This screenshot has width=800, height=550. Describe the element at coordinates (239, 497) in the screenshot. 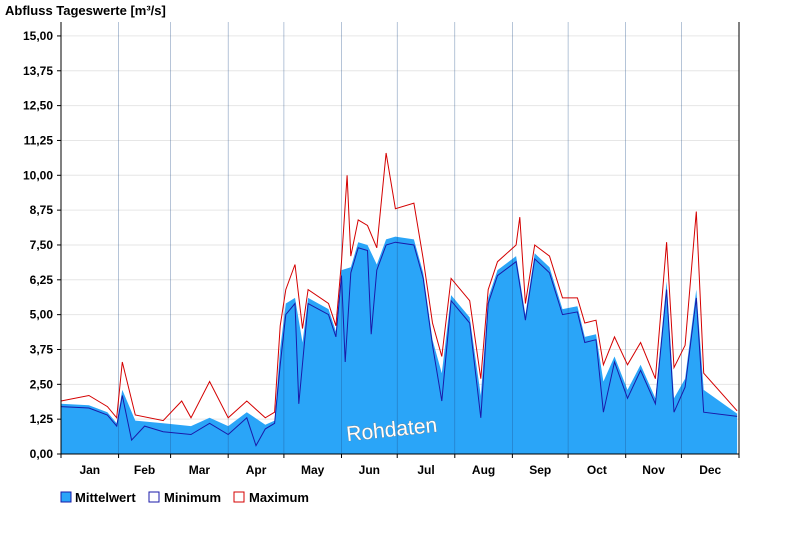

I see `legend-swatch-maximum` at that location.